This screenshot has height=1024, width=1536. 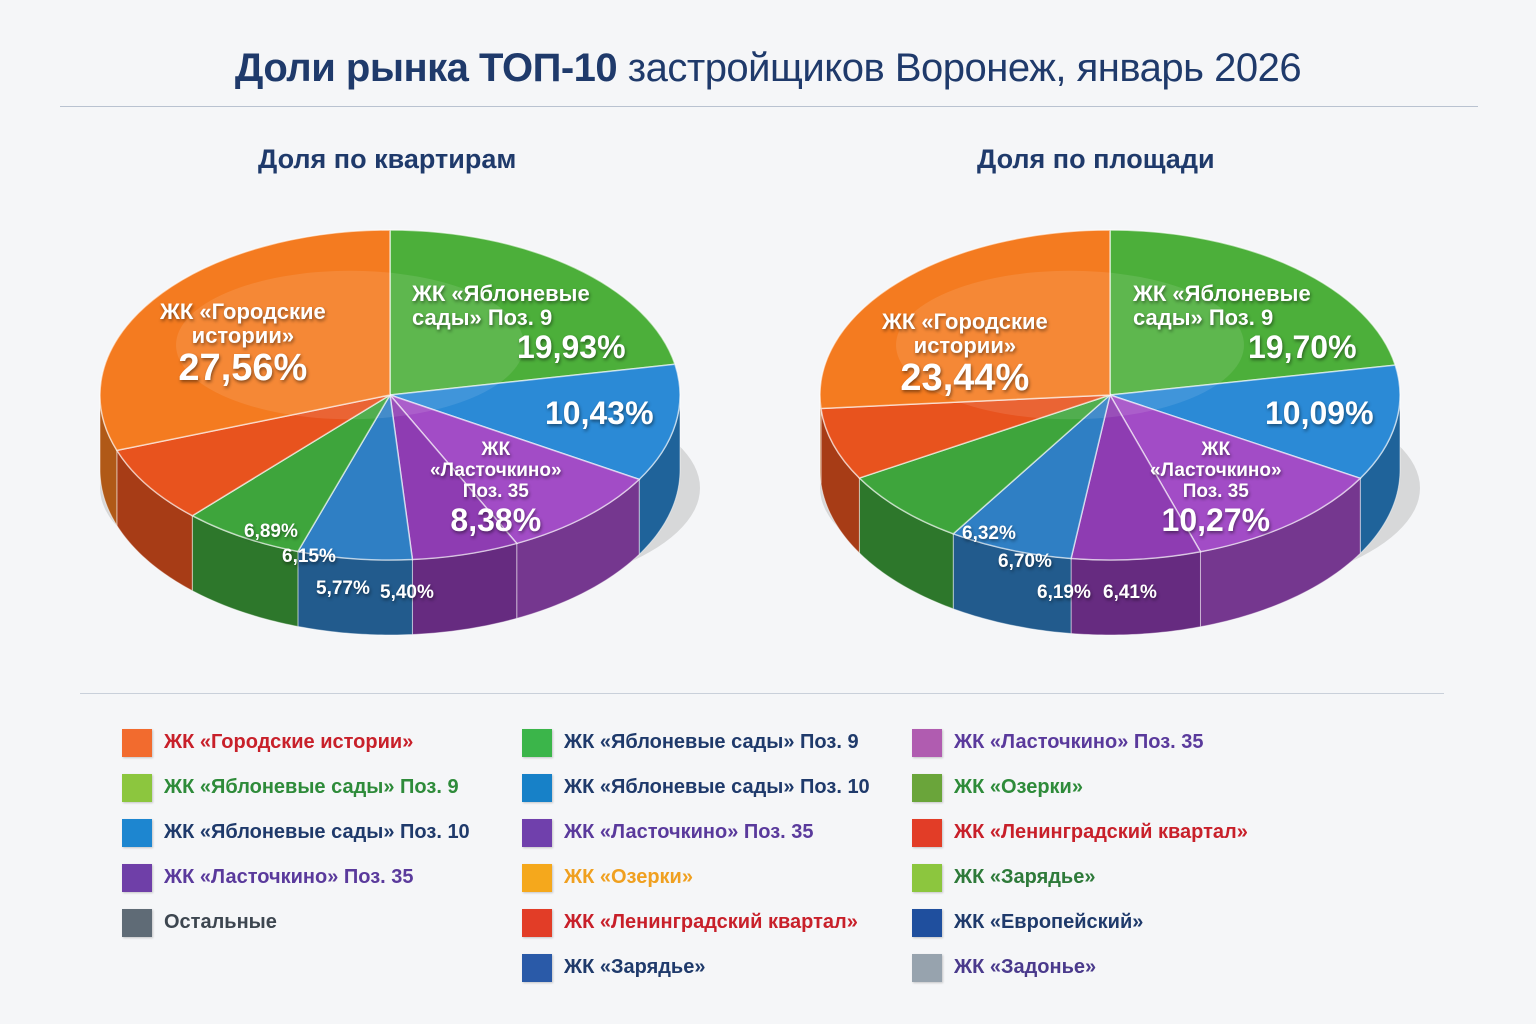 I want to click on legend-item: ЖК «Европейский», so click(x=1080, y=922).